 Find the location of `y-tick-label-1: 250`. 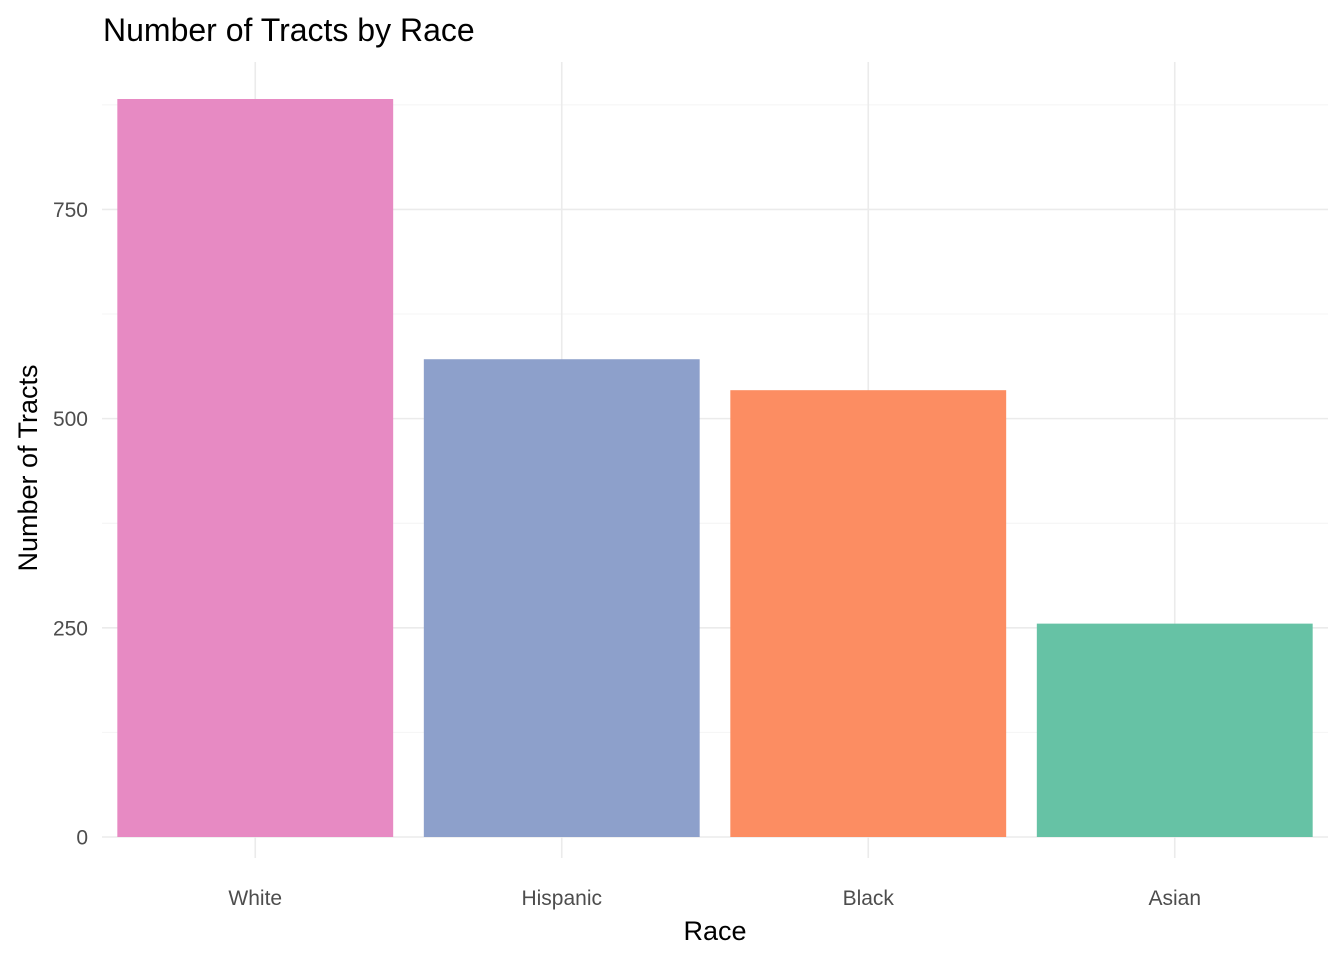

y-tick-label-1: 250 is located at coordinates (70, 628).